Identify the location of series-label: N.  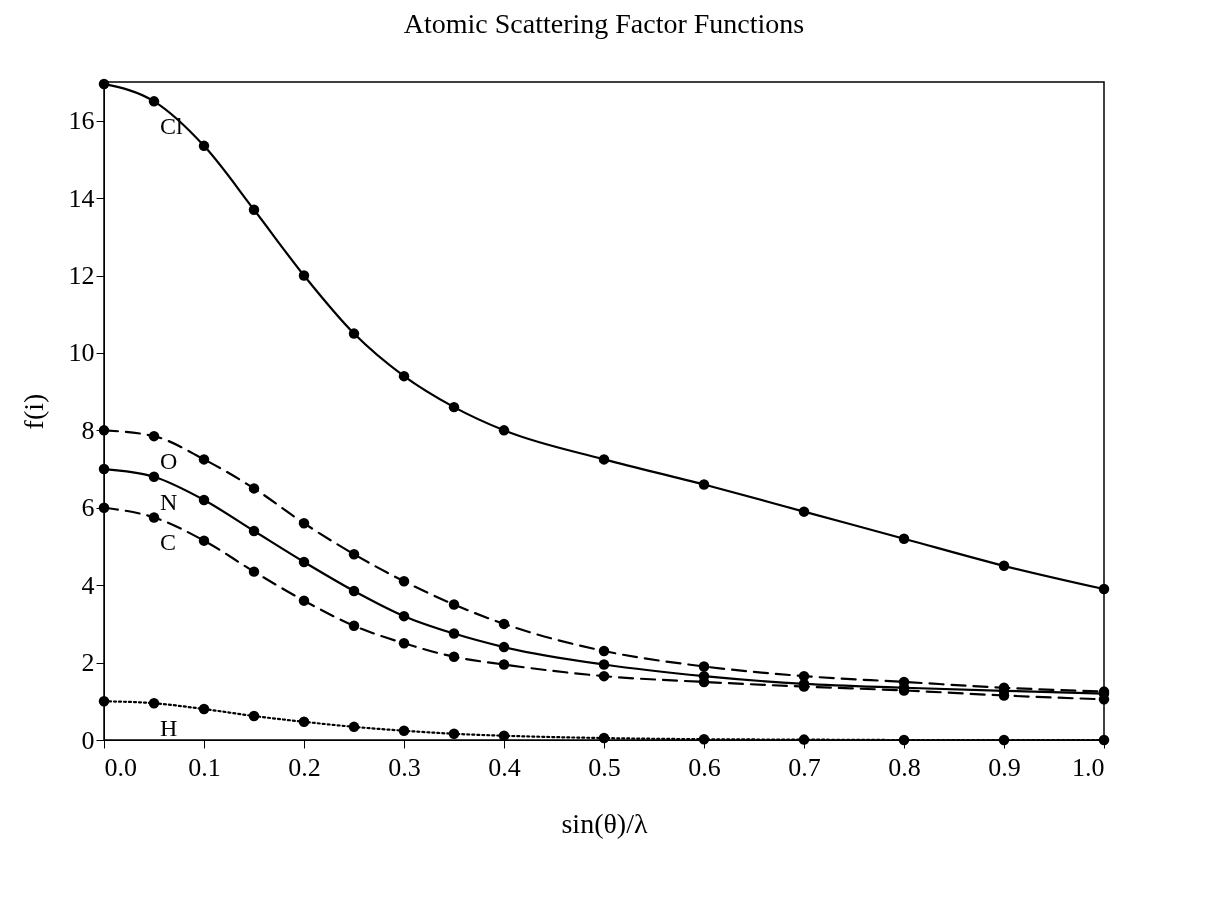
(169, 501).